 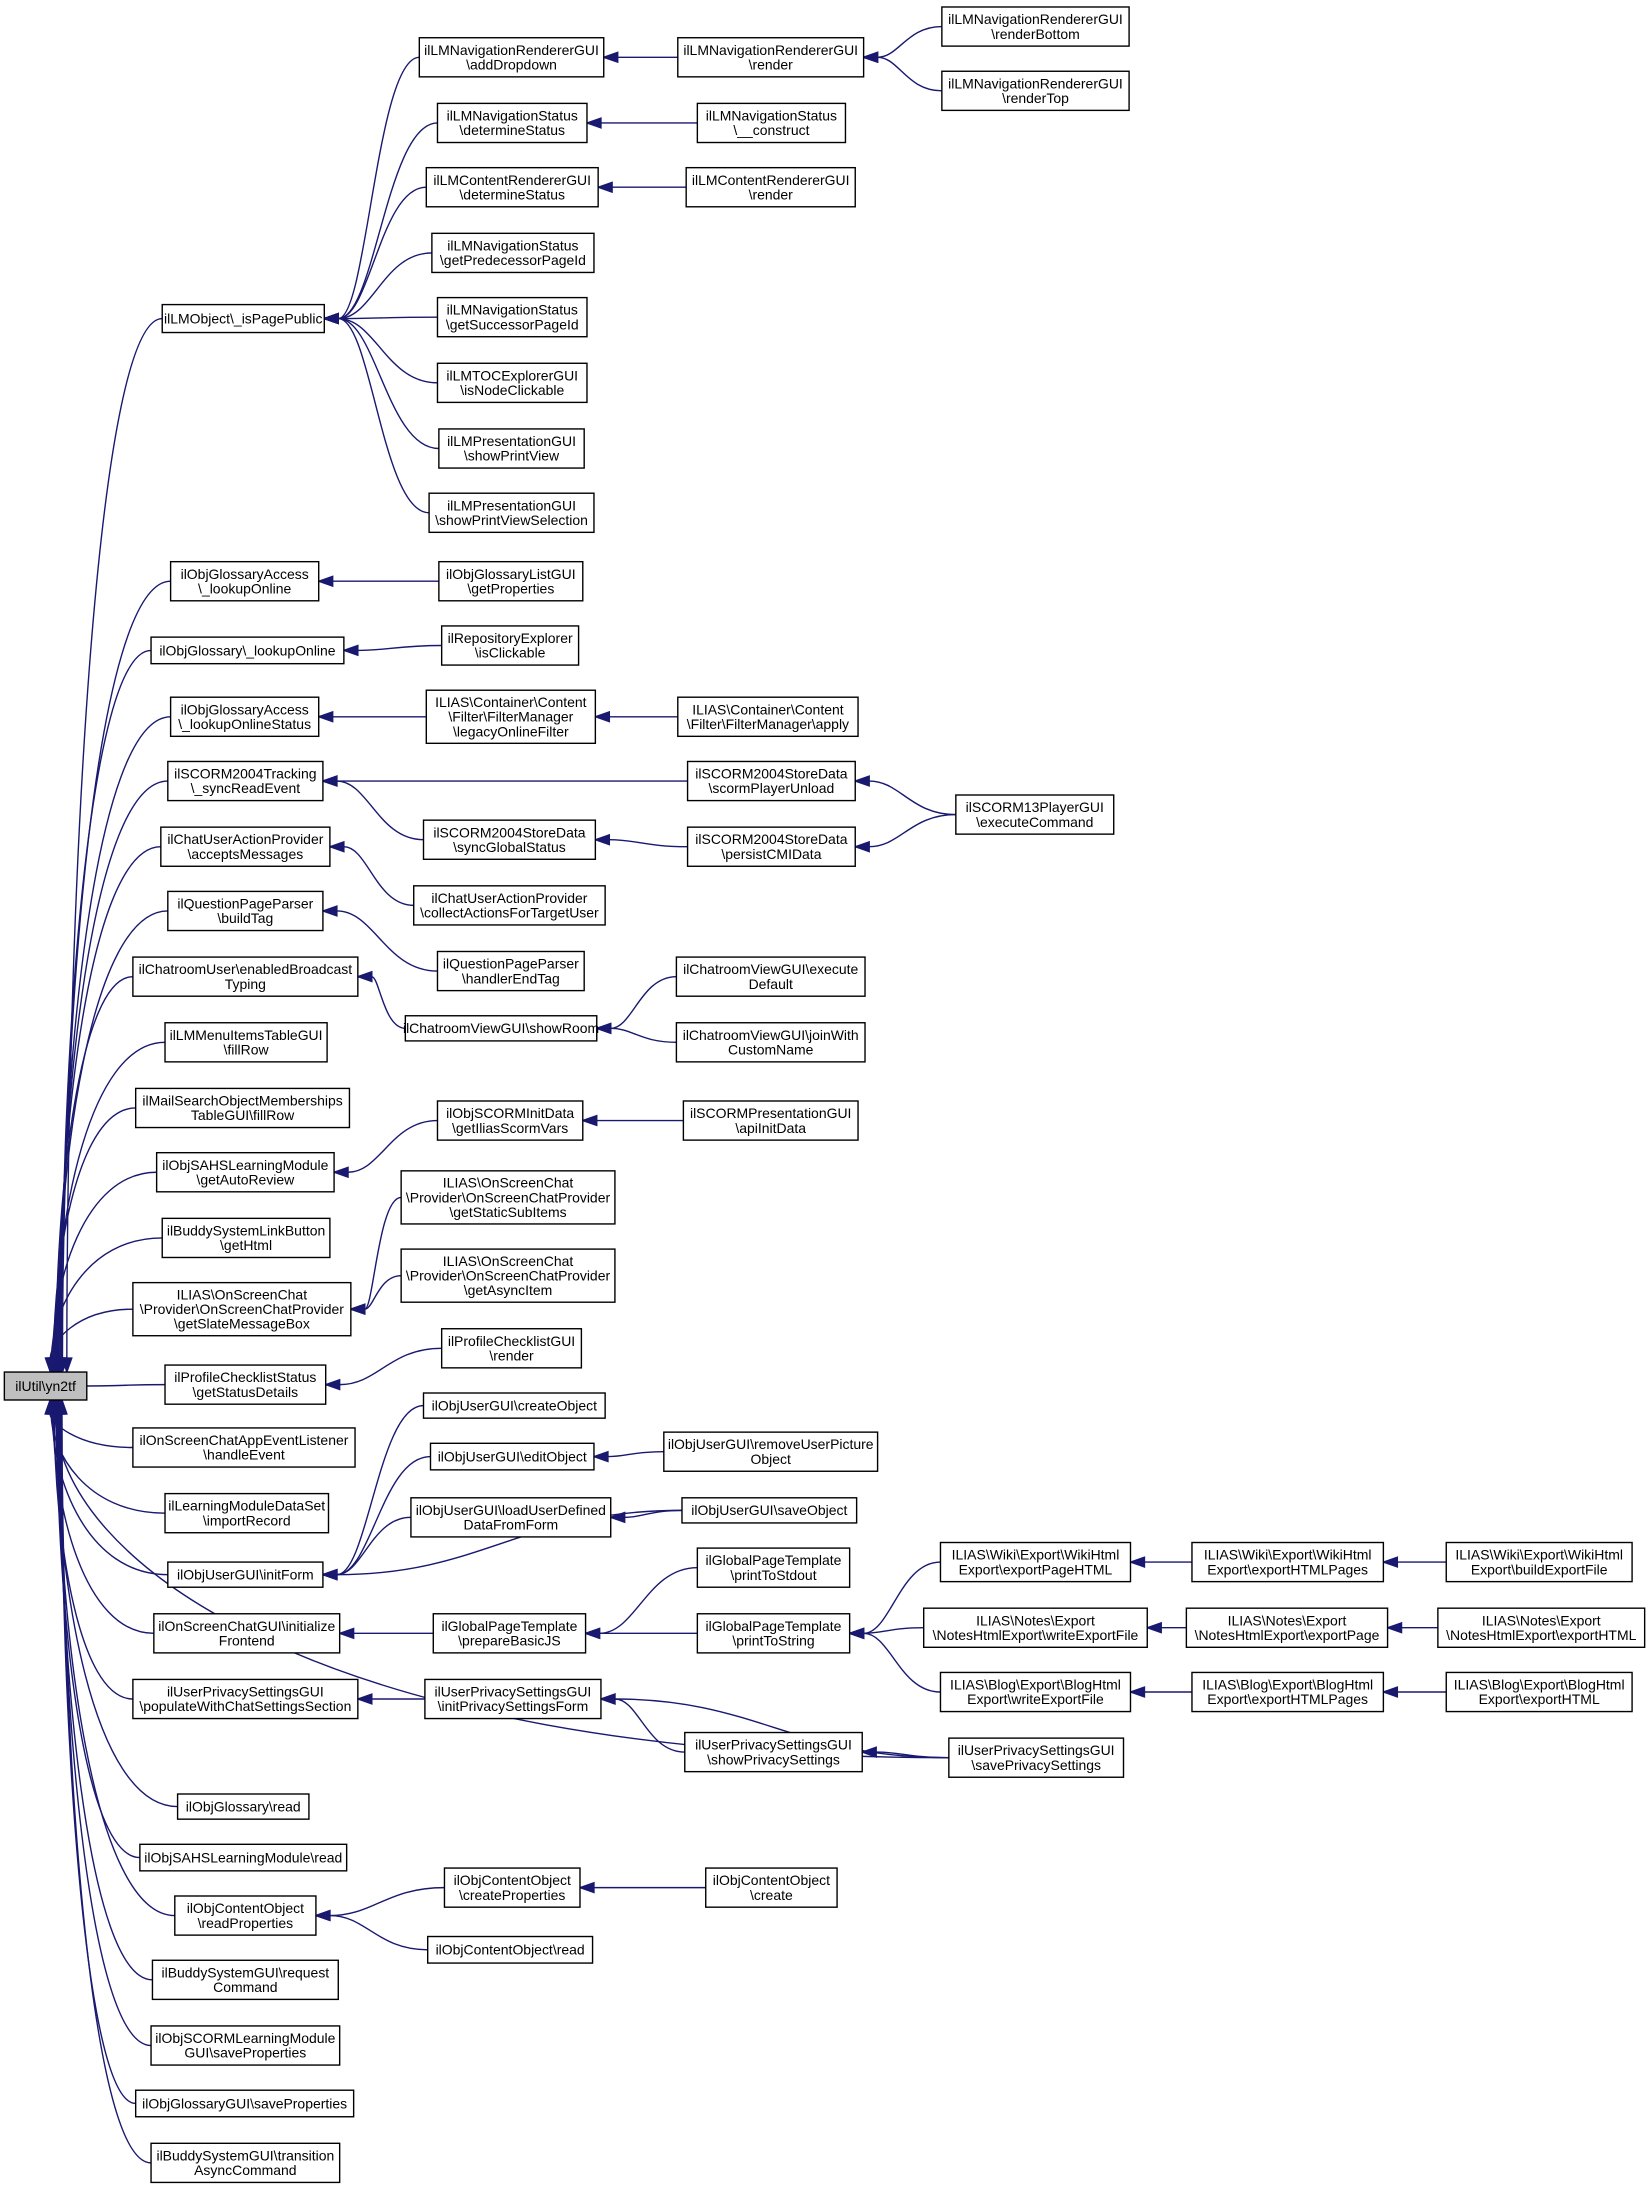 I want to click on node-is-node-clickable: ilLMTOCExplorerGUI\isNodeClickable, so click(x=512, y=383).